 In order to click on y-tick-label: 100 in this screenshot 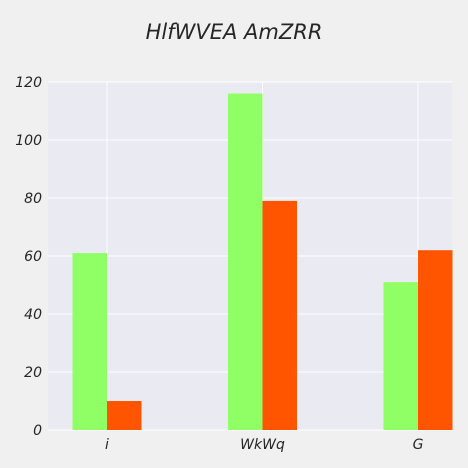, I will do `click(28, 141)`.